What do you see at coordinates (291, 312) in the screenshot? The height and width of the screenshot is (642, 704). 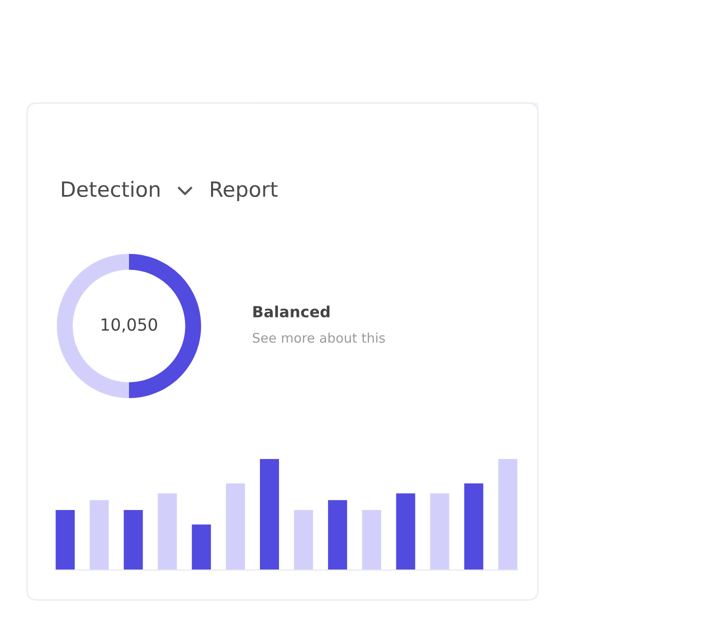 I see `text: Balanced` at bounding box center [291, 312].